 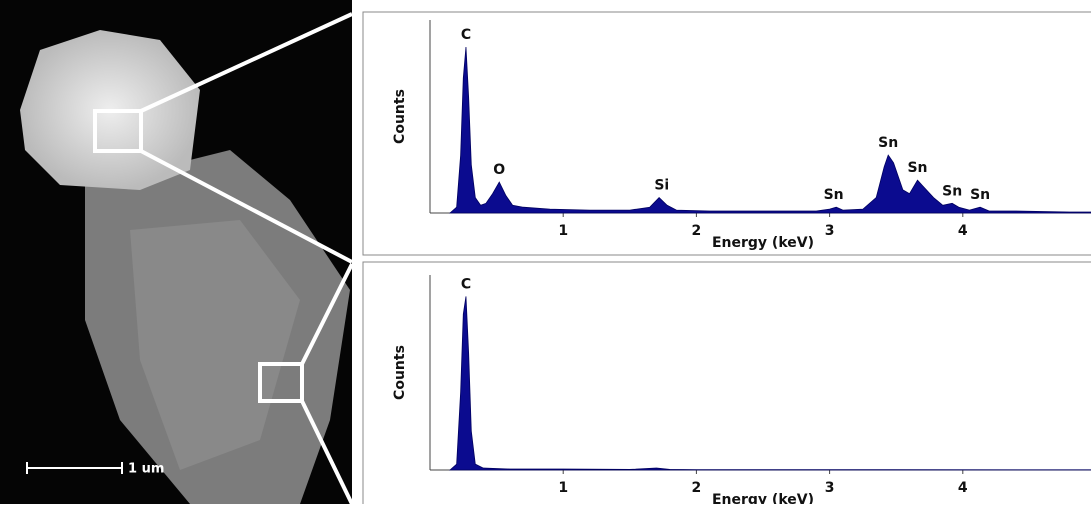 What do you see at coordinates (146, 469) in the screenshot?
I see `scale-label: 1 um` at bounding box center [146, 469].